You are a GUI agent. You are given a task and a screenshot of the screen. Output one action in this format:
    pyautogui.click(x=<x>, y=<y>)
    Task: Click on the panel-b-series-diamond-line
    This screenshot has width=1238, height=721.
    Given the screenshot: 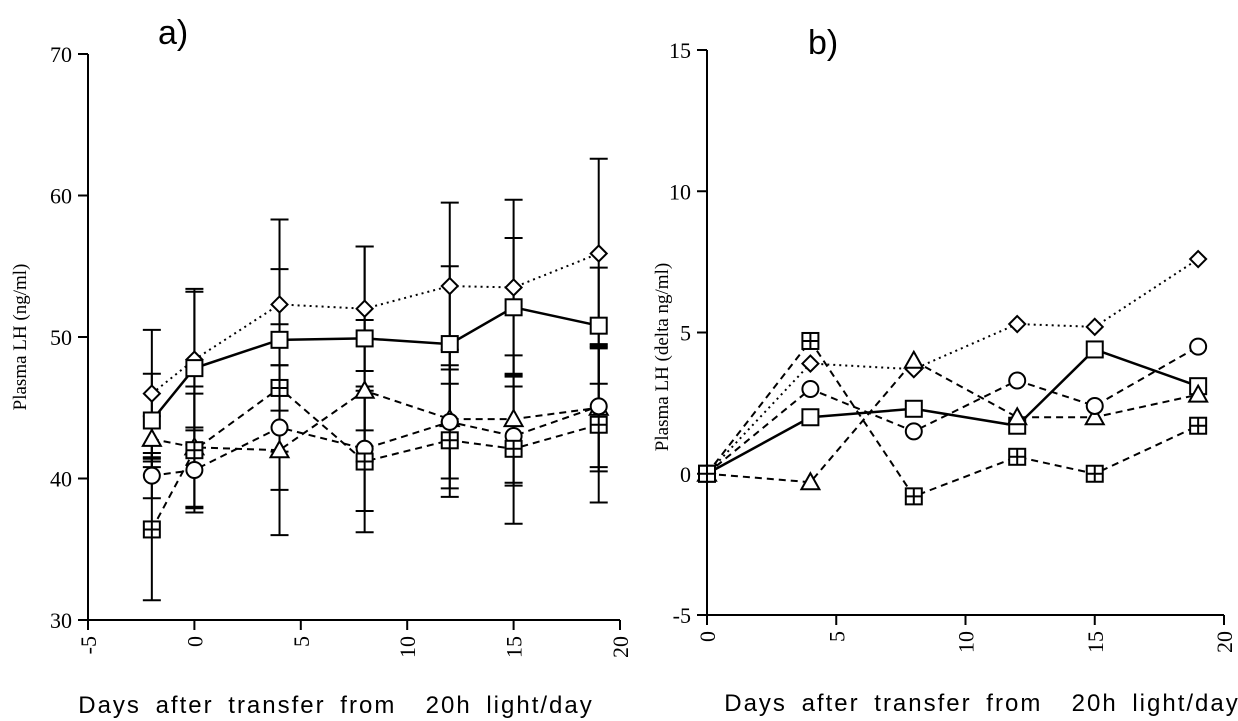 What is the action you would take?
    pyautogui.click(x=952, y=366)
    